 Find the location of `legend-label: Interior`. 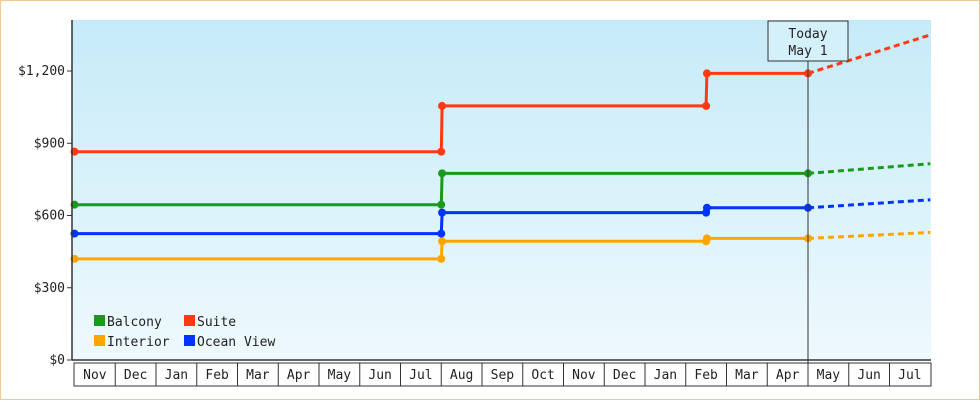

legend-label: Interior is located at coordinates (138, 342).